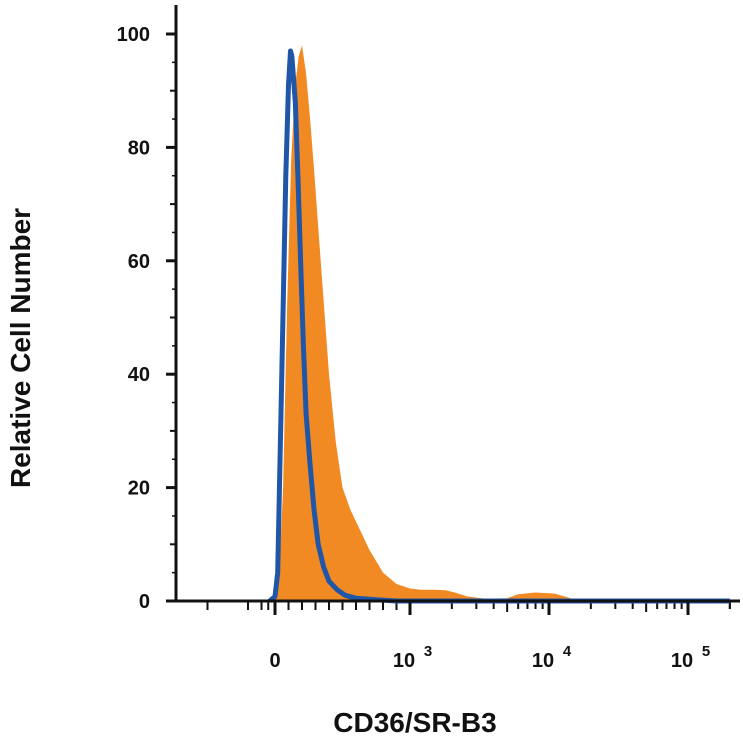 The image size is (743, 745). I want to click on y-tick-label: 40, so click(139, 375).